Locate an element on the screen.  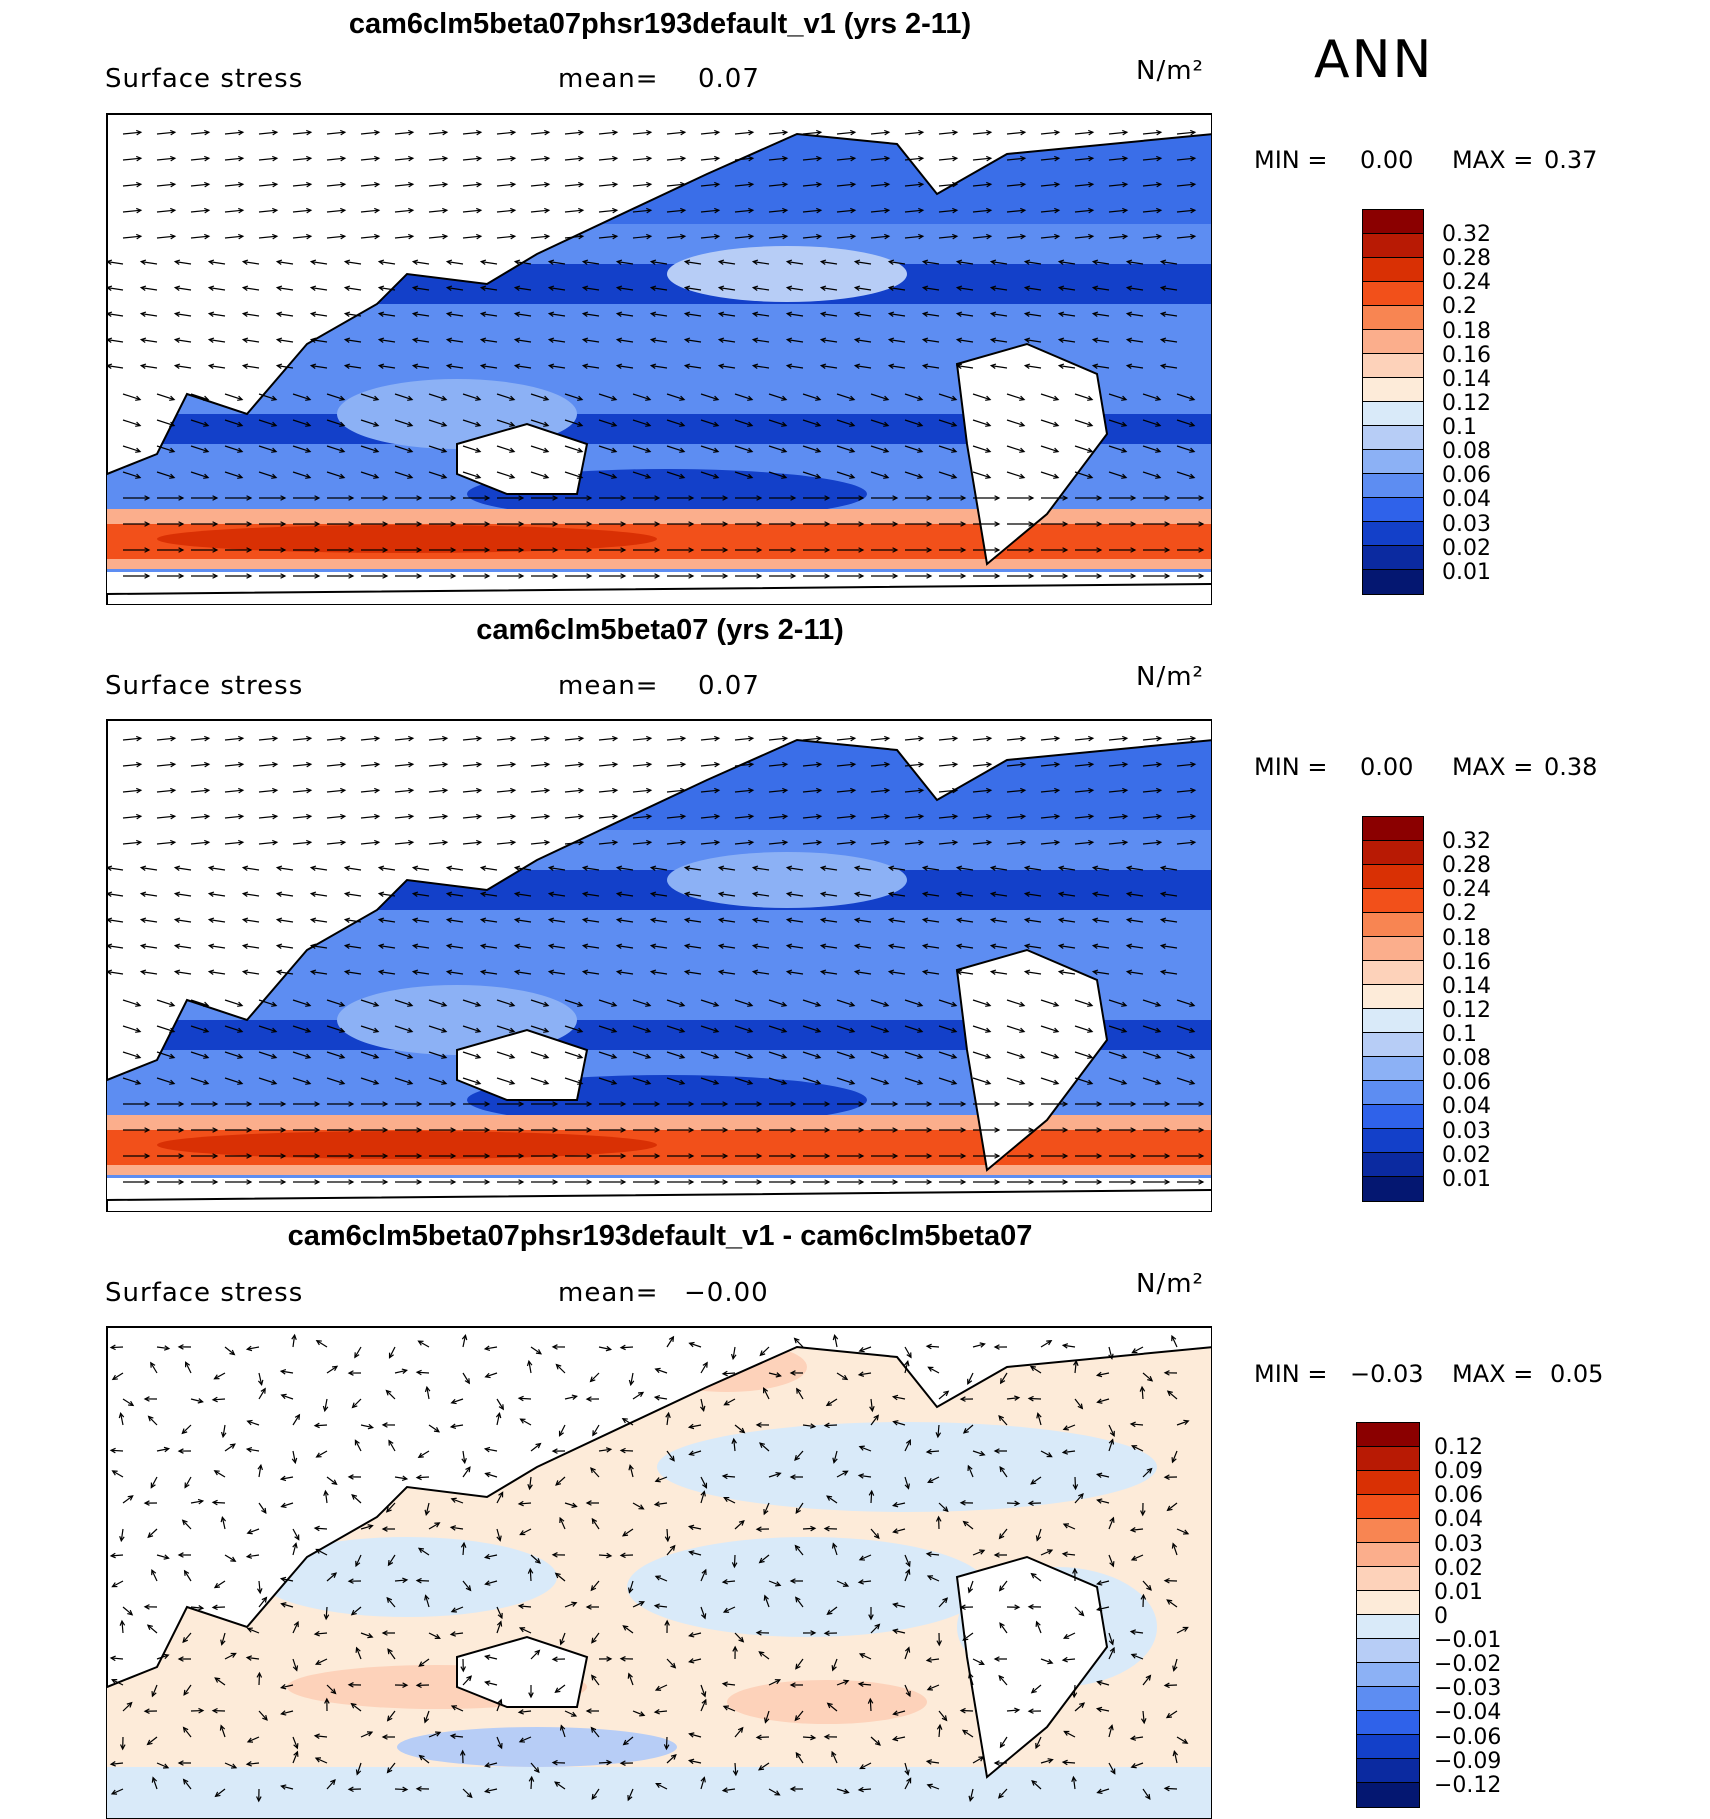
panel-title: cam6clm5beta07 (yrs 2-11) is located at coordinates (660, 630).